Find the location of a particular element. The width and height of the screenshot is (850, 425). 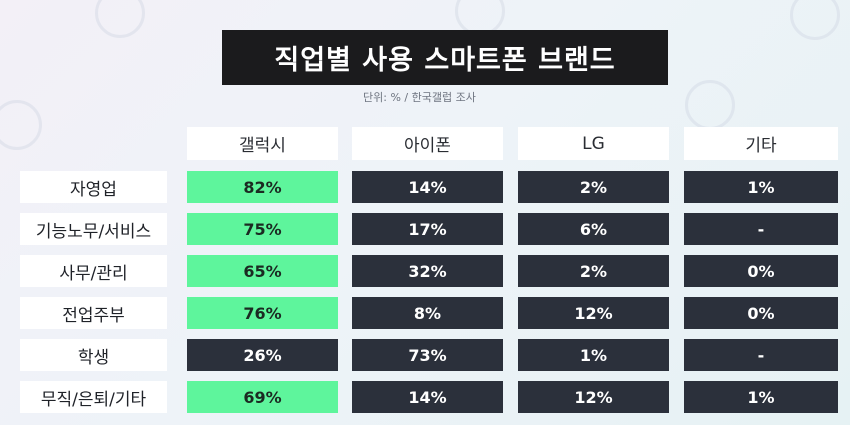

cell: 26% is located at coordinates (262, 355).